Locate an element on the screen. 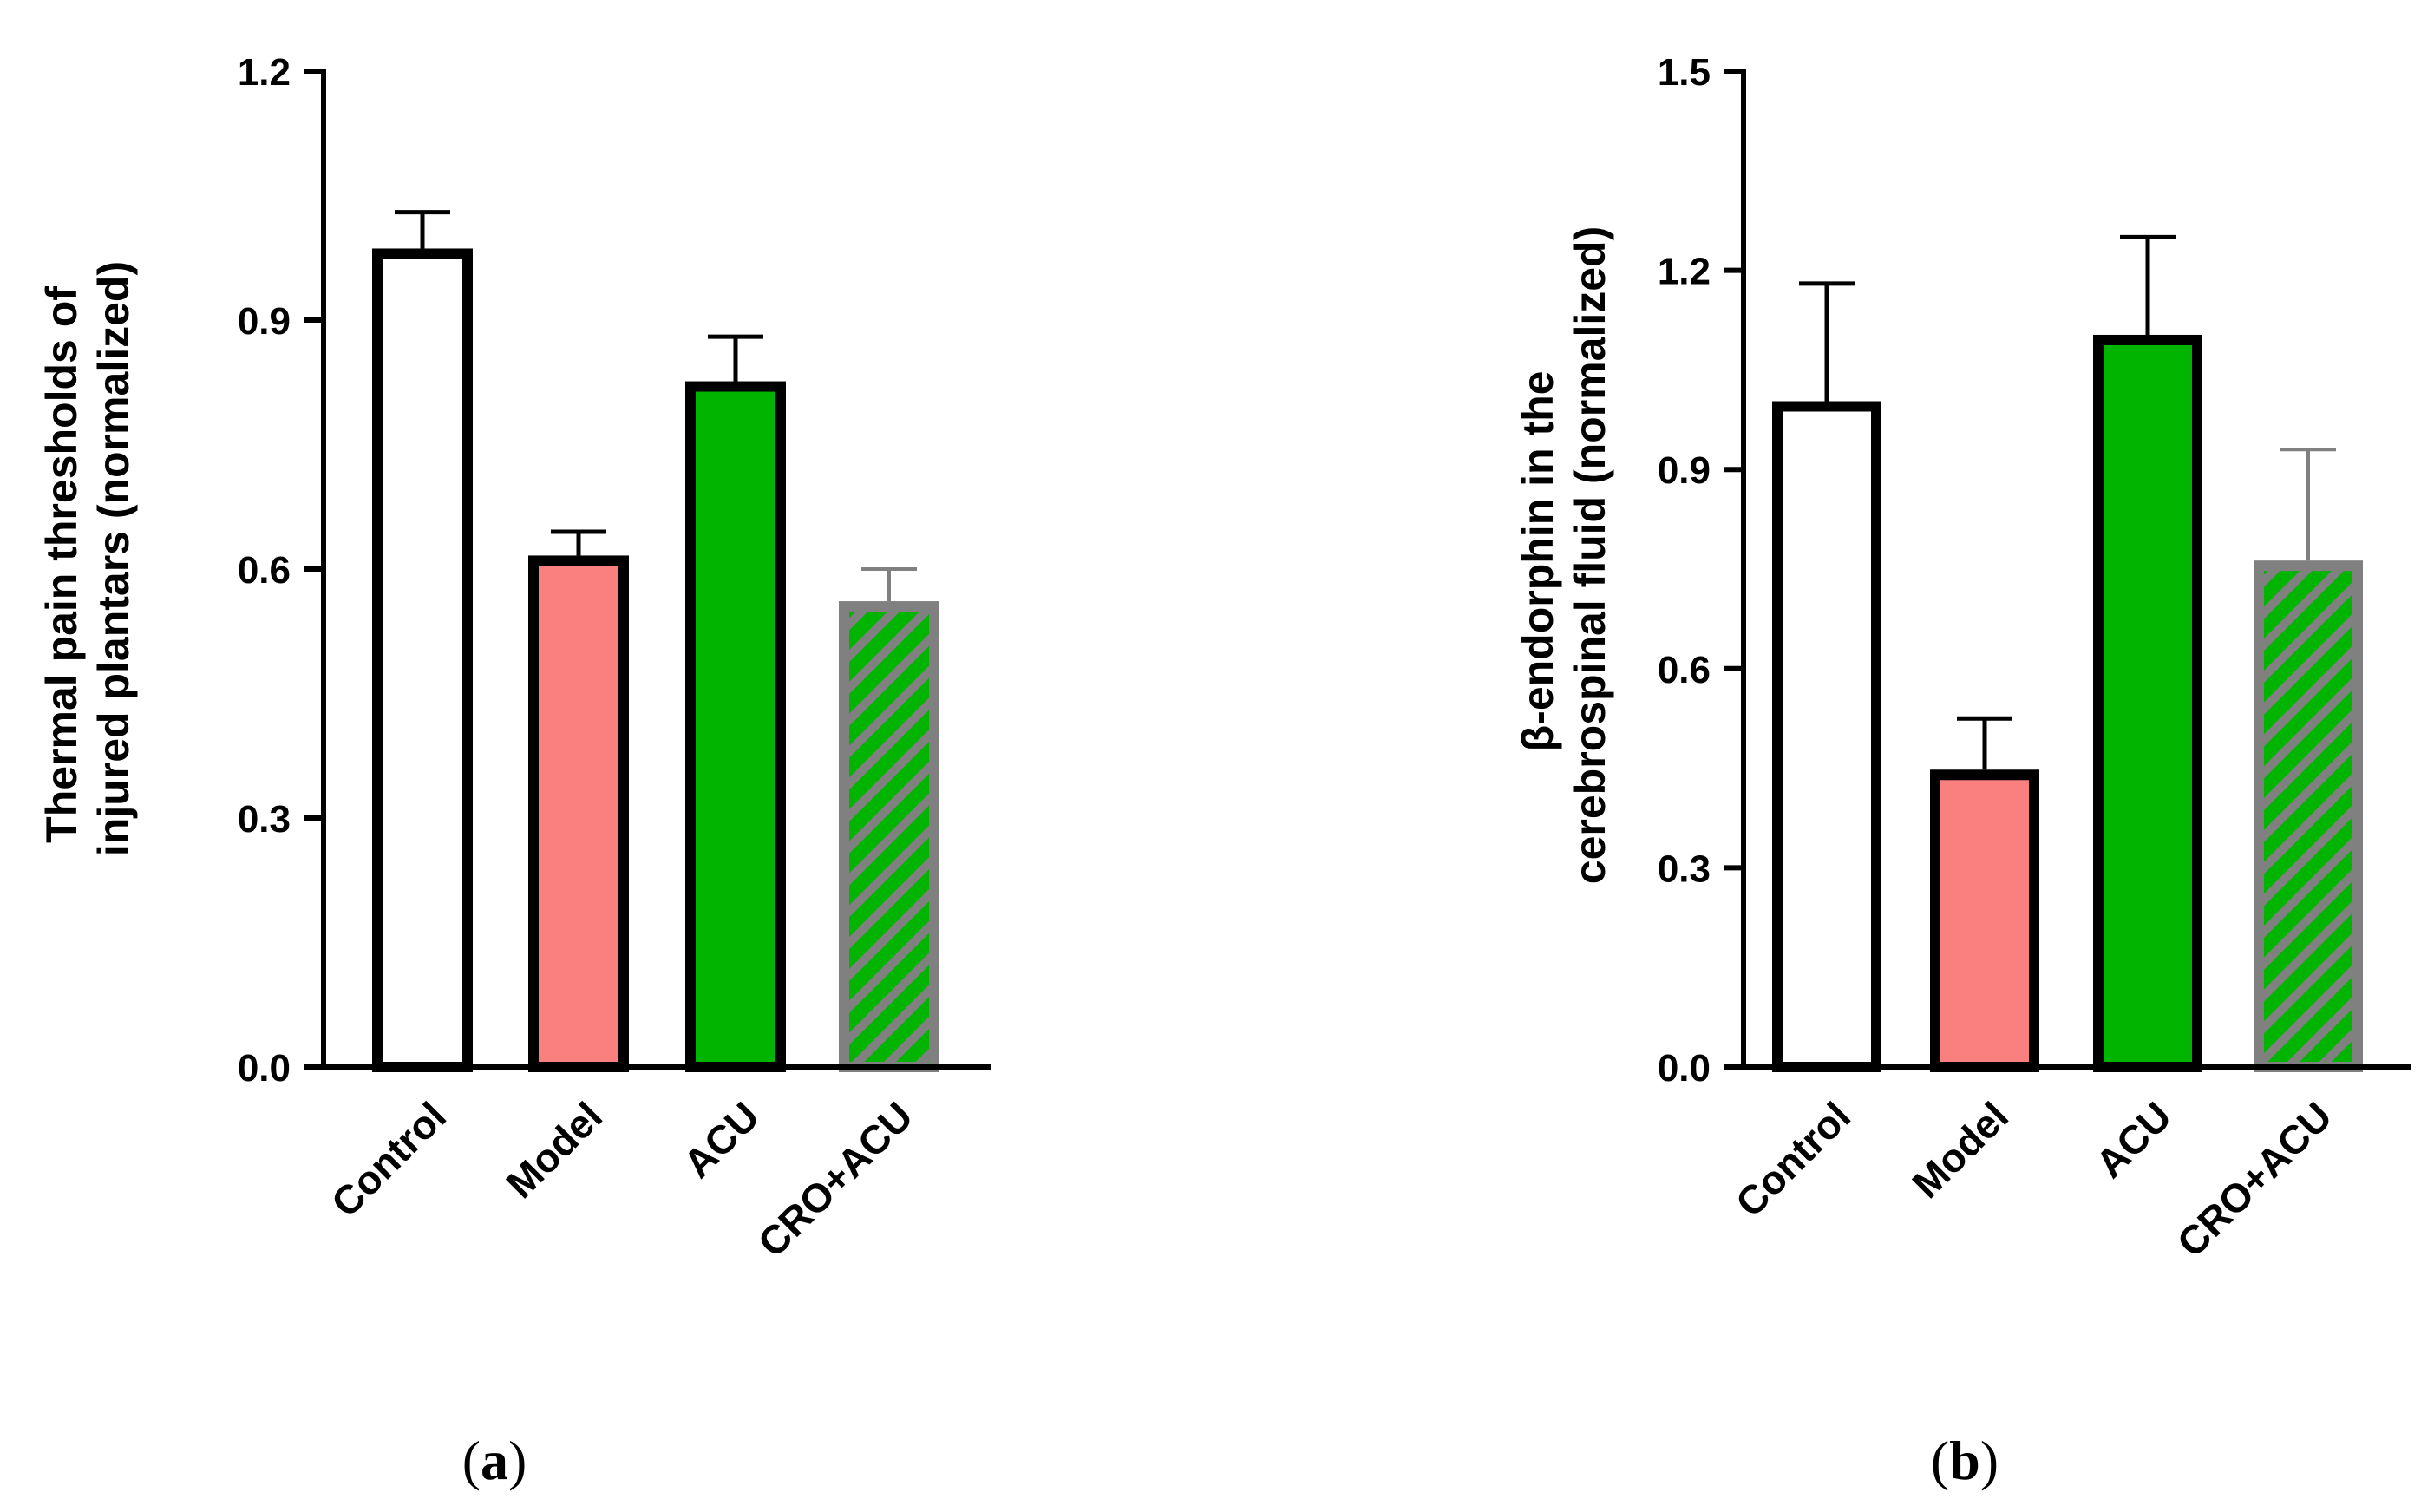  panel-label-b: (b) is located at coordinates (1965, 1460).